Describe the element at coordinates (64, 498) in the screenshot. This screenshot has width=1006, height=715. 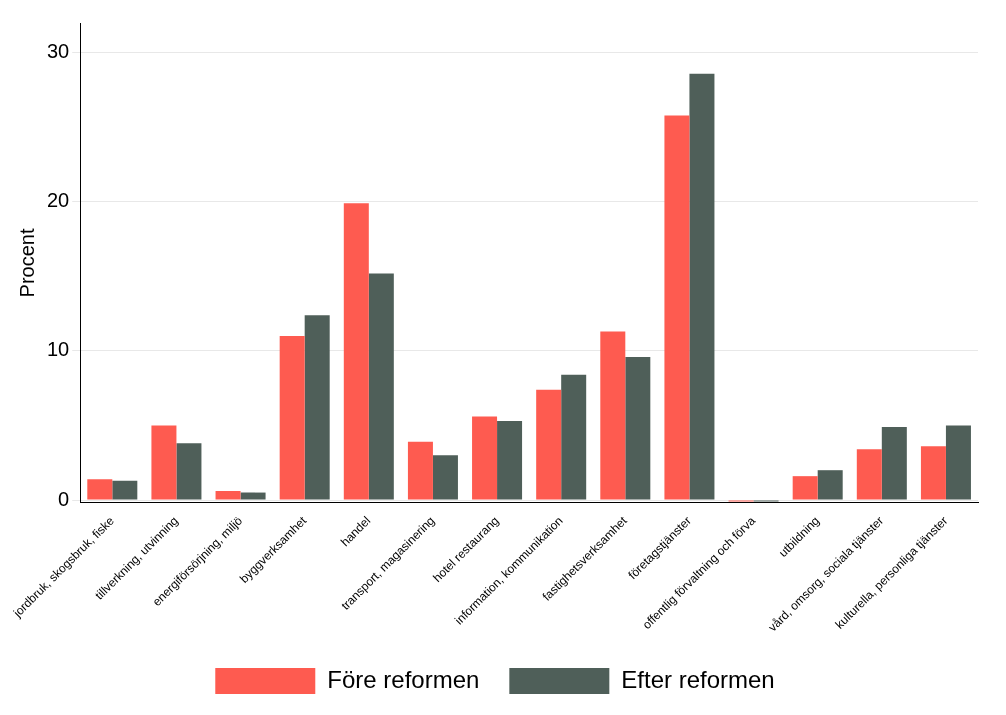
I see `y-tick-label: 0` at that location.